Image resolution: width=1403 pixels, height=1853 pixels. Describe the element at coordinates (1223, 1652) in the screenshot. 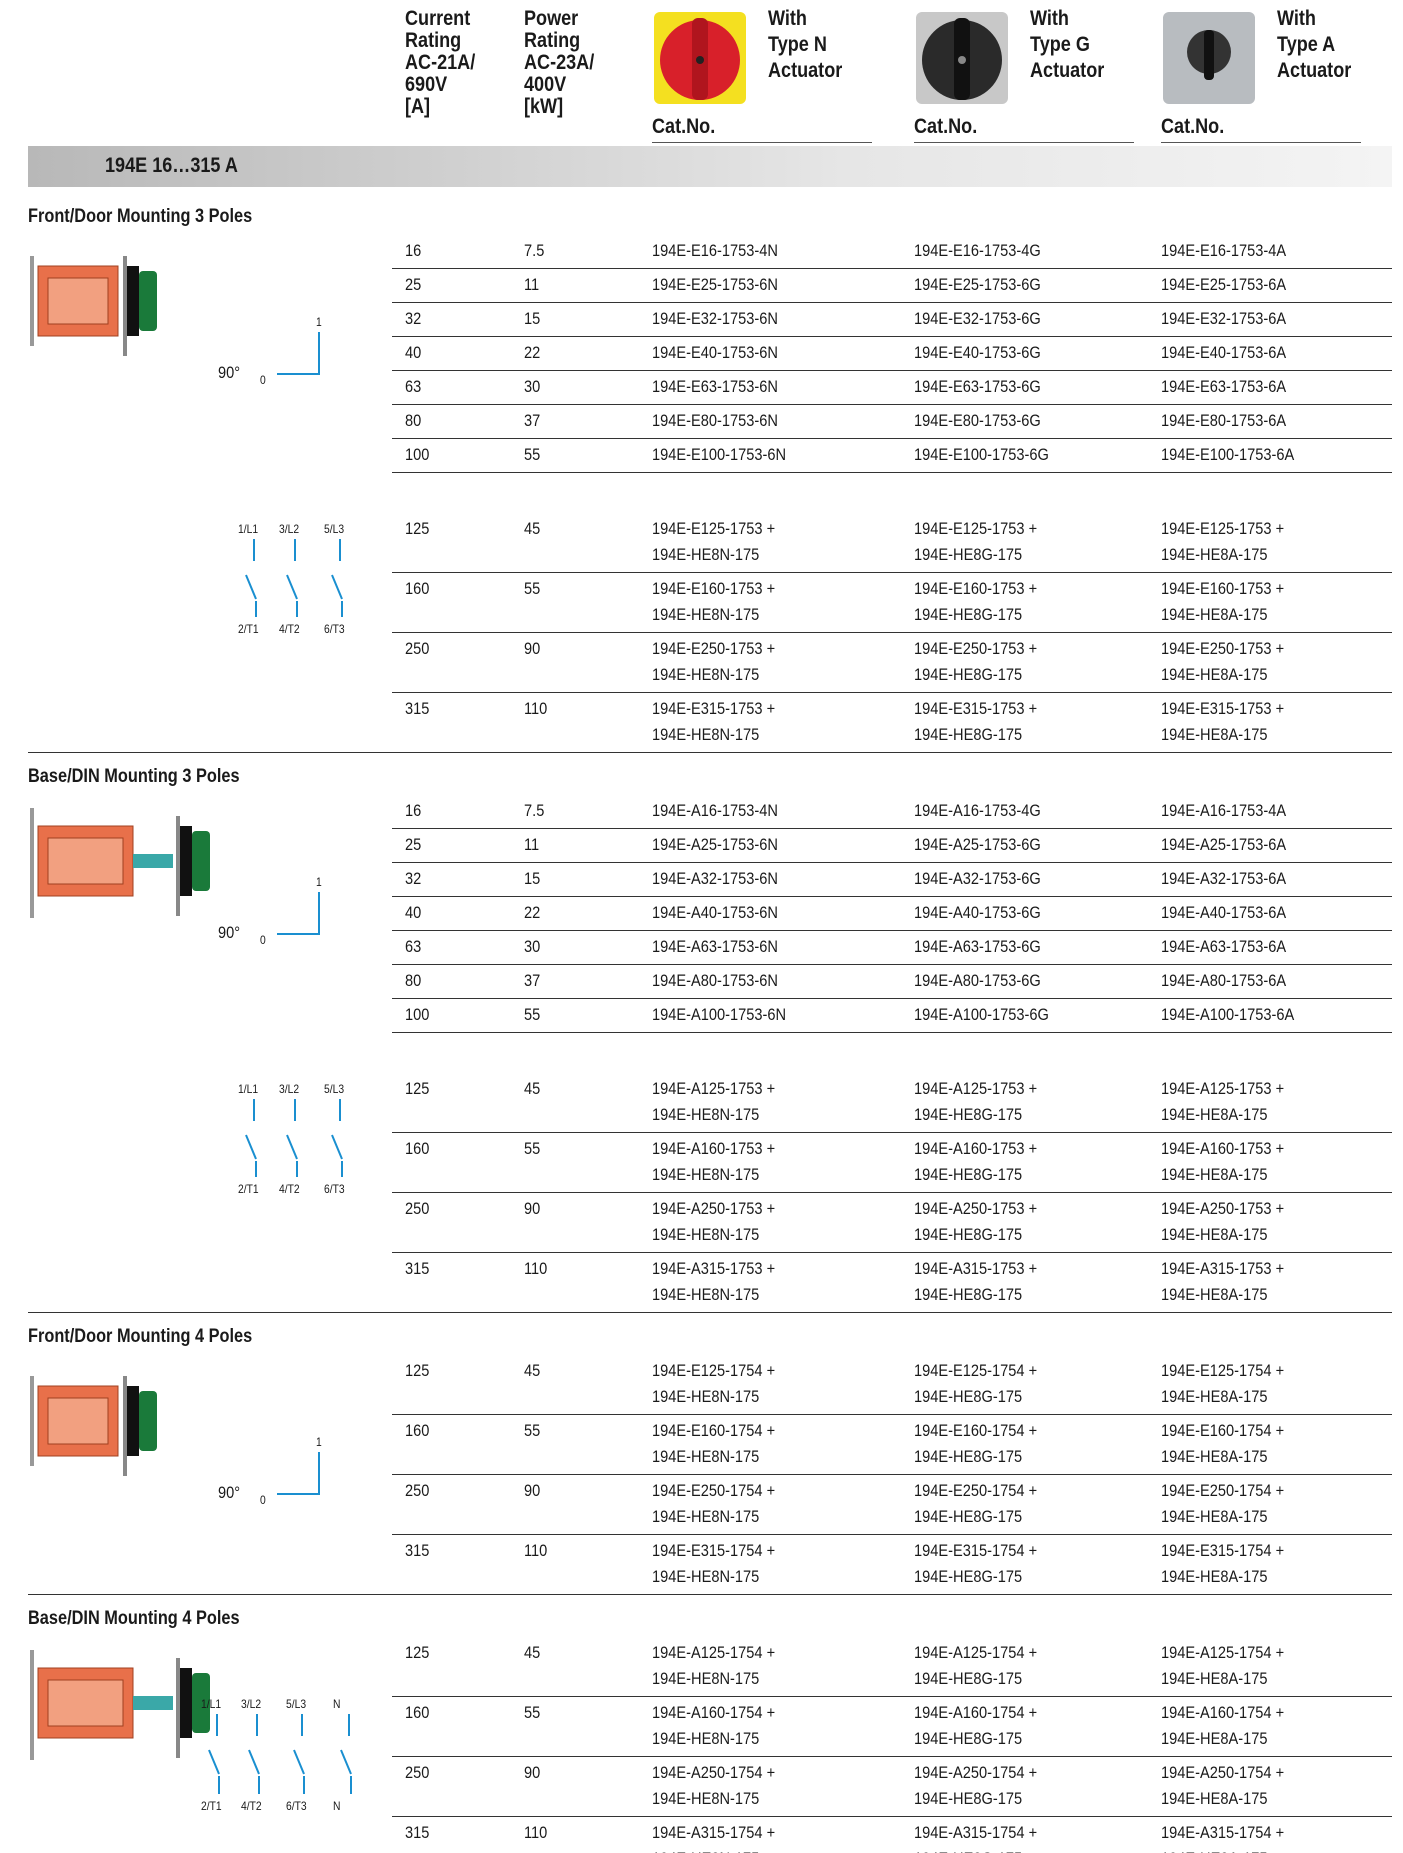

I see `cat-no: 194E-A125-1754 +` at that location.